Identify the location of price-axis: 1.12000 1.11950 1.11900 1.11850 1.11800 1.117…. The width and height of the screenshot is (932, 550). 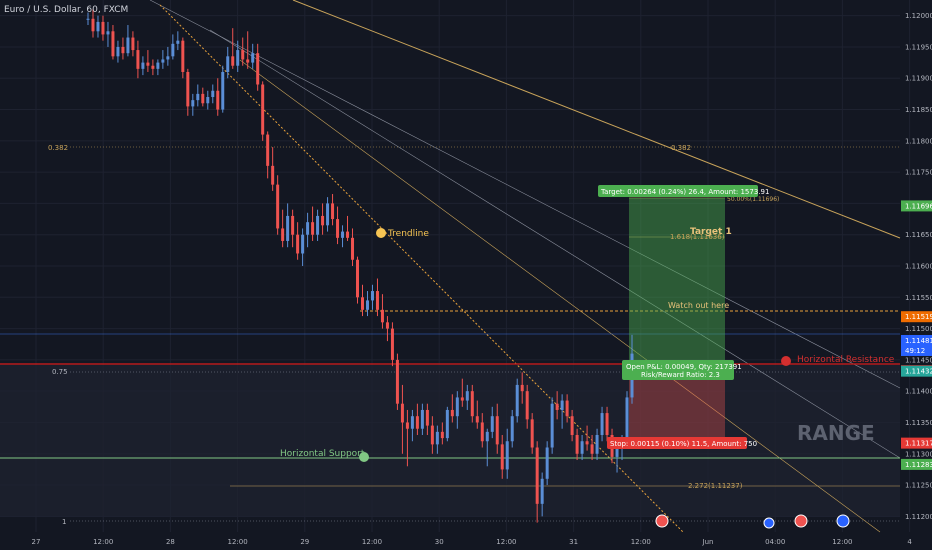
(918, 266).